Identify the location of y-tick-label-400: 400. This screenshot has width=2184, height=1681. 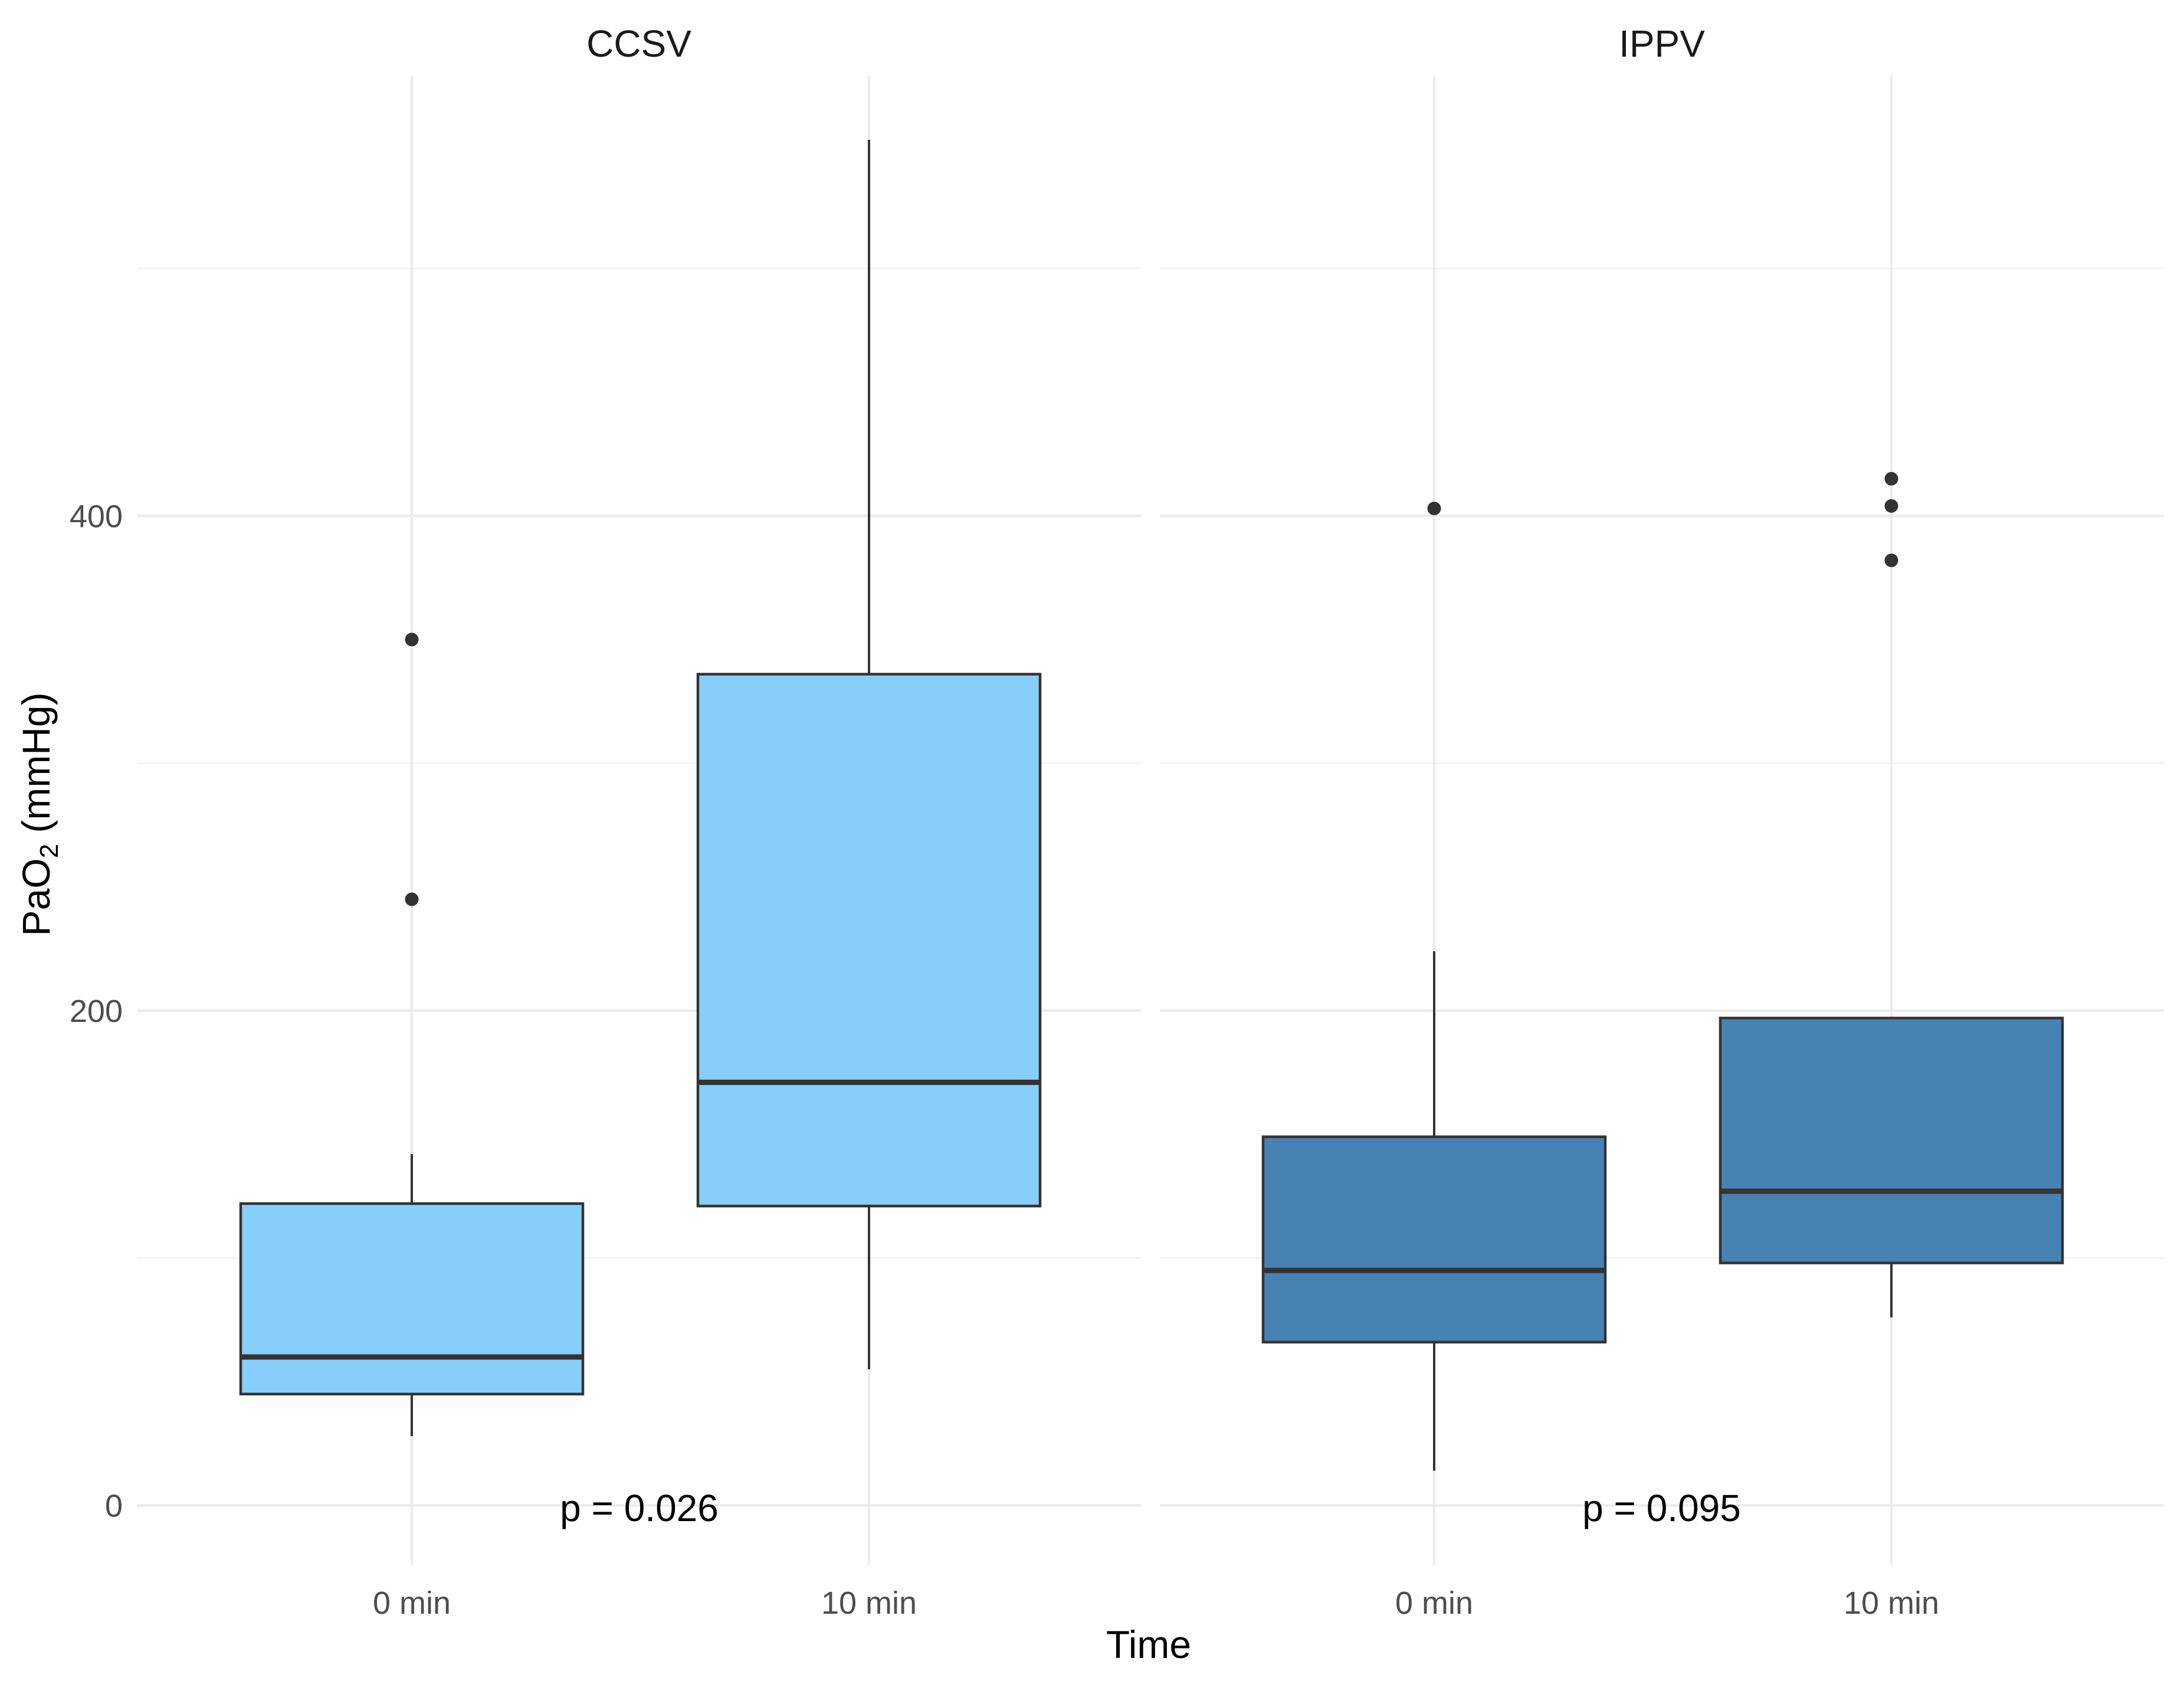
(96, 516).